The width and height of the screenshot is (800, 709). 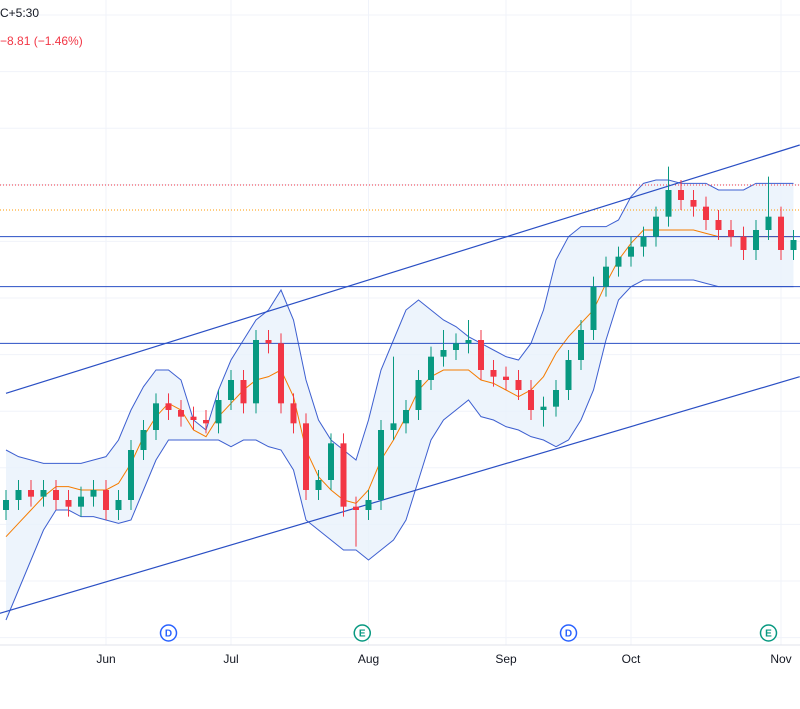 What do you see at coordinates (19, 13) in the screenshot?
I see `timezone: C+5:30` at bounding box center [19, 13].